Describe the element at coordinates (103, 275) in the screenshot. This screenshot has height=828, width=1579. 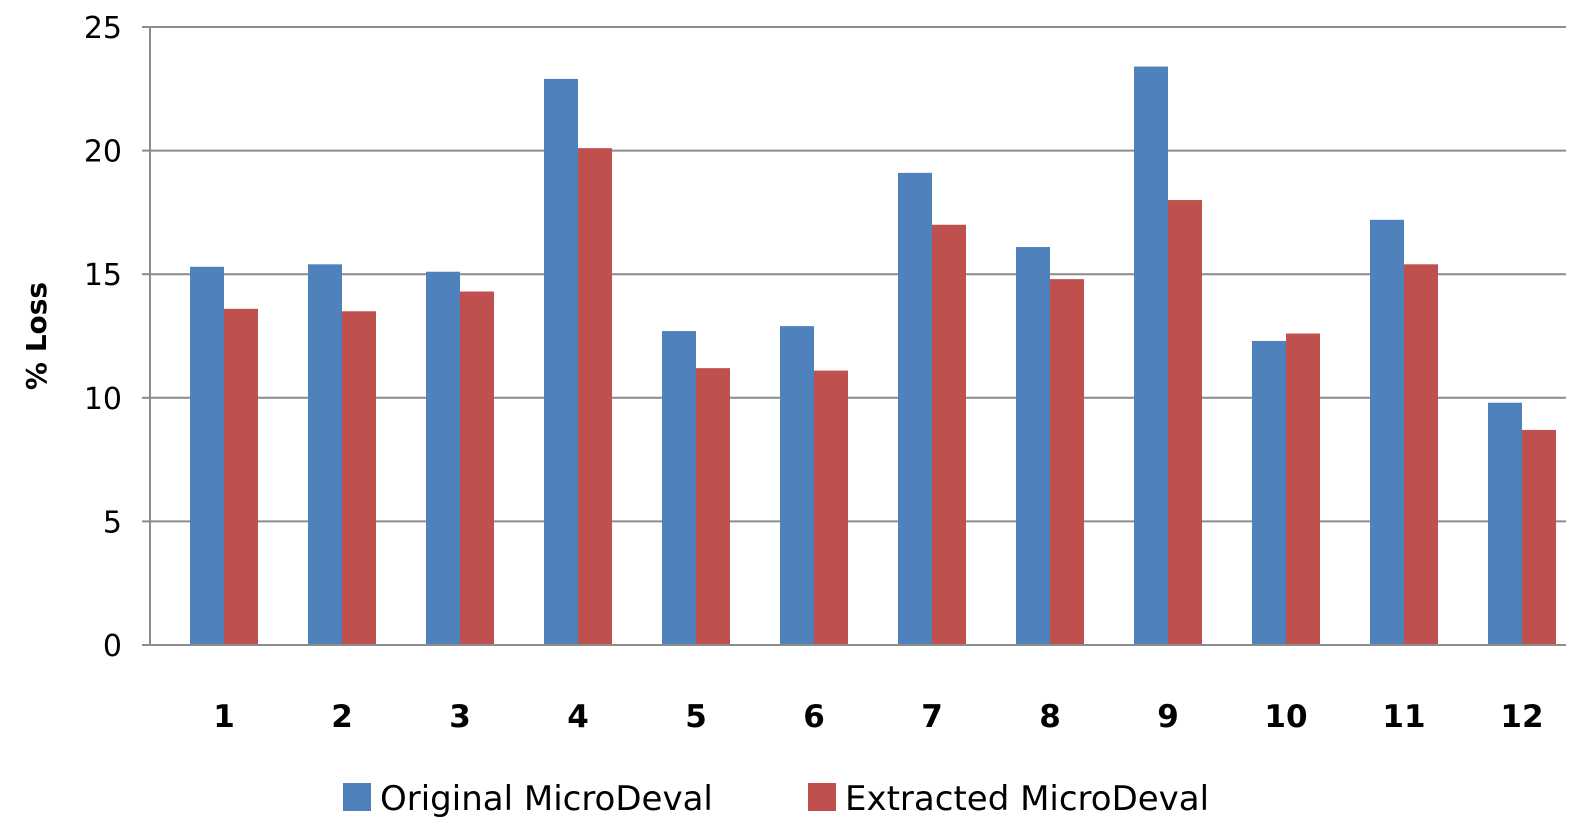
I see `y-tick-label: 15` at that location.